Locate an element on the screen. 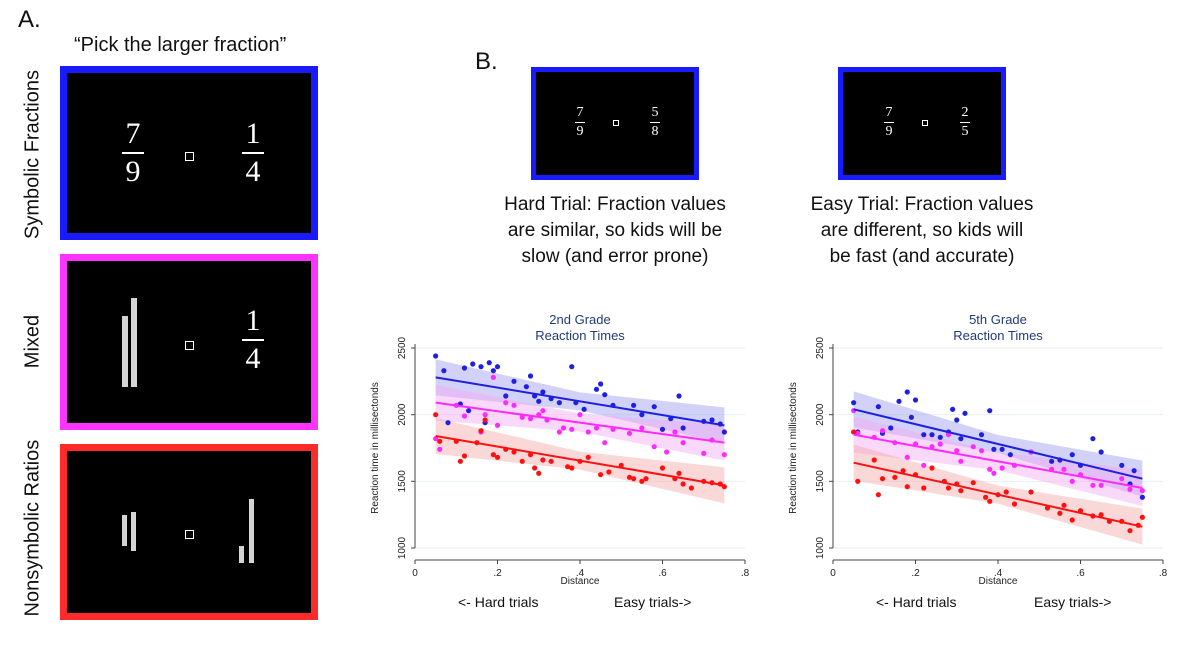  task-prompt: “Pick the larger fraction” is located at coordinates (180, 45).